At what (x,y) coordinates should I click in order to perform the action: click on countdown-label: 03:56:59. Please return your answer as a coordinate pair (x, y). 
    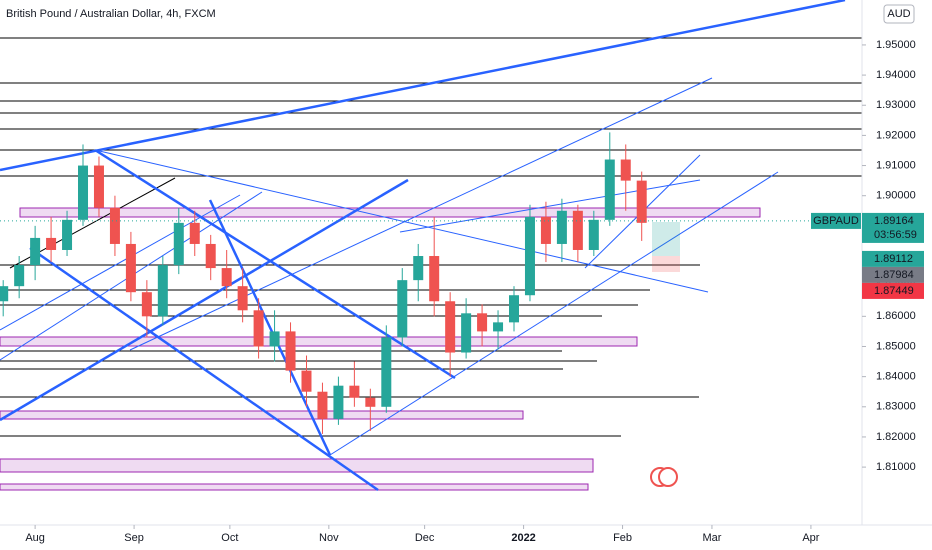
    Looking at the image, I should click on (895, 235).